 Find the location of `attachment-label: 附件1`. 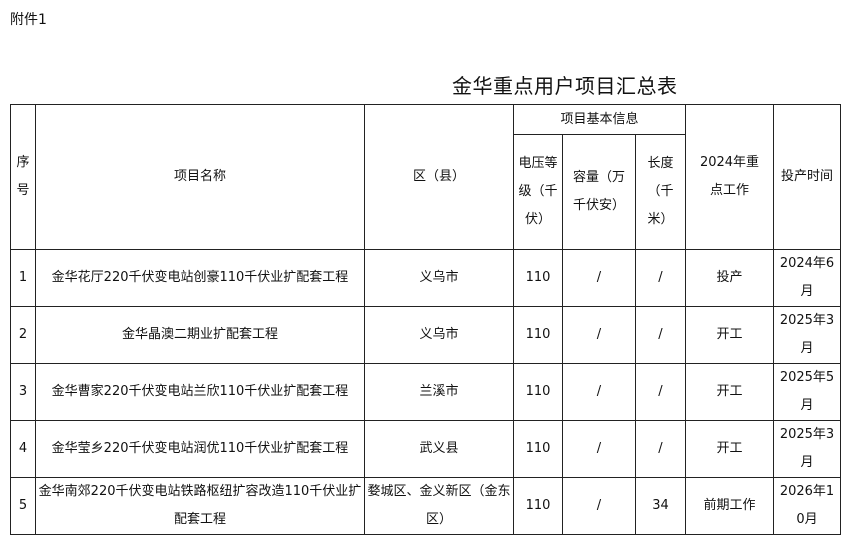

attachment-label: 附件1 is located at coordinates (28, 20).